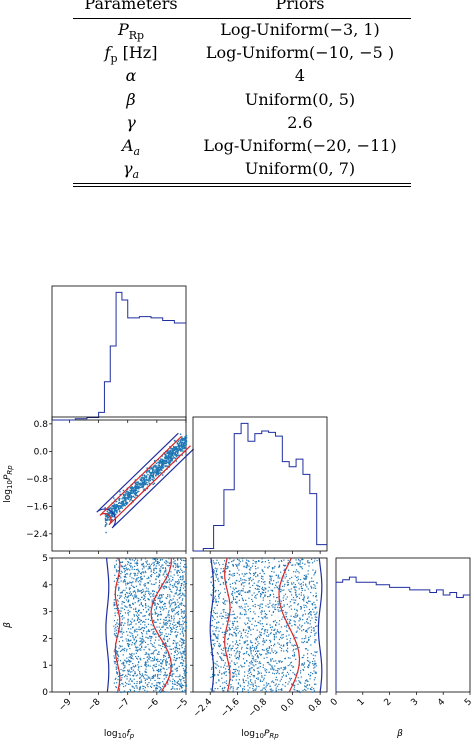 This screenshot has width=474, height=744. Describe the element at coordinates (65, 705) in the screenshot. I see `fp-tick-label: −9` at that location.